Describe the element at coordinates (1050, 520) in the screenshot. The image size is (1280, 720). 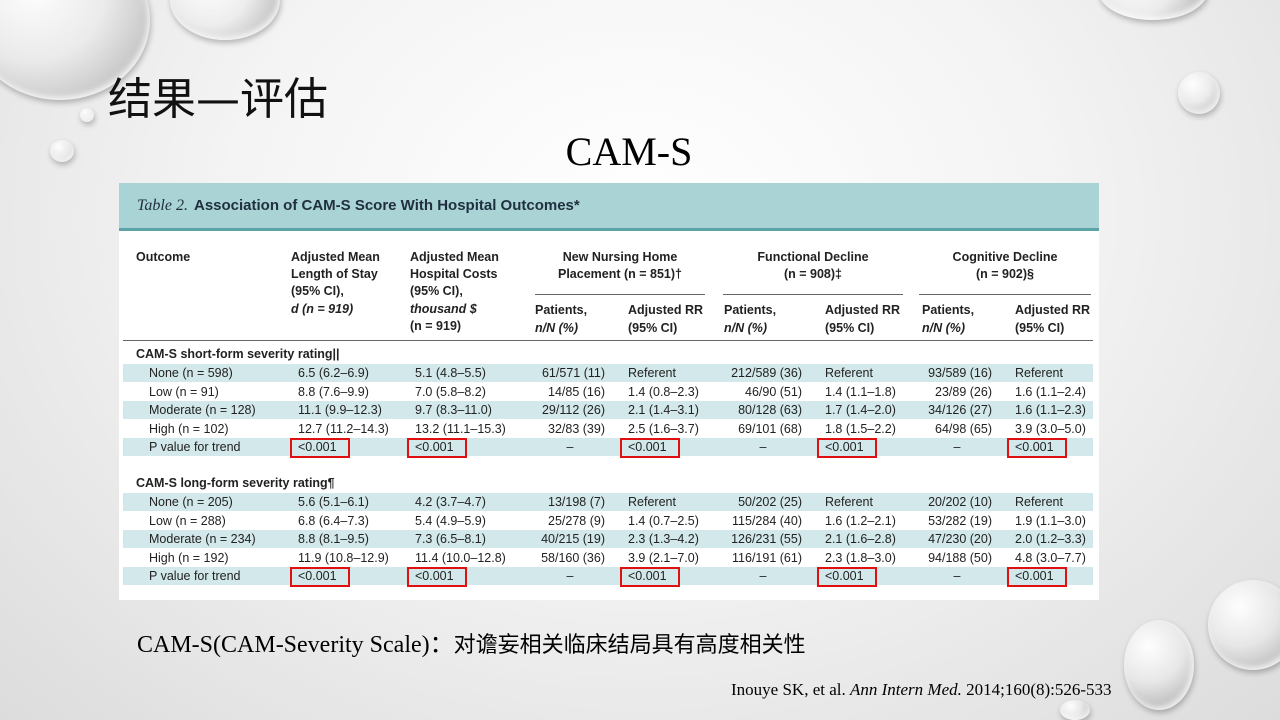
I see `table-cell: 1.9 (1.1–3.0)` at that location.